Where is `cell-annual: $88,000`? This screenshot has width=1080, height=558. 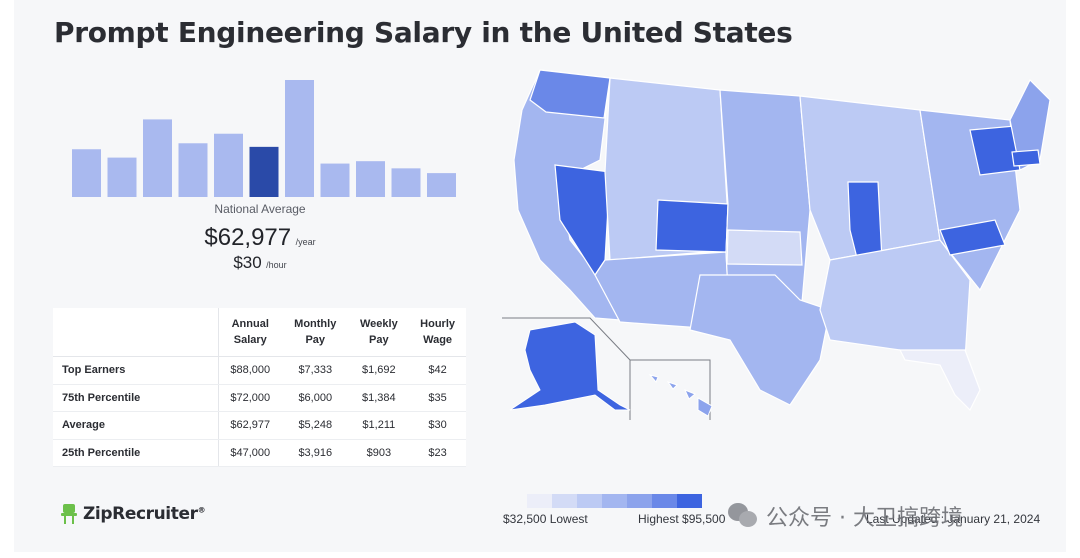
cell-annual: $88,000 is located at coordinates (250, 370).